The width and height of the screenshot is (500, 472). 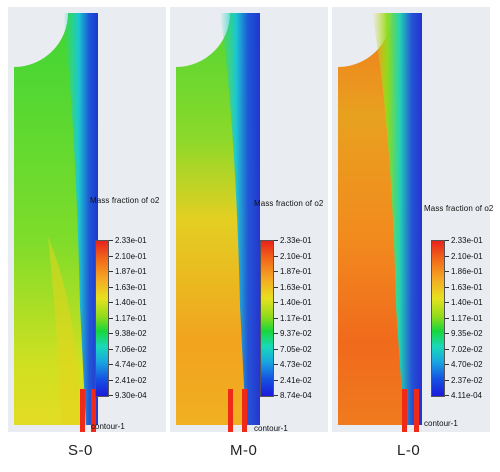 I want to click on contour-plot-l0, so click(x=380, y=222).